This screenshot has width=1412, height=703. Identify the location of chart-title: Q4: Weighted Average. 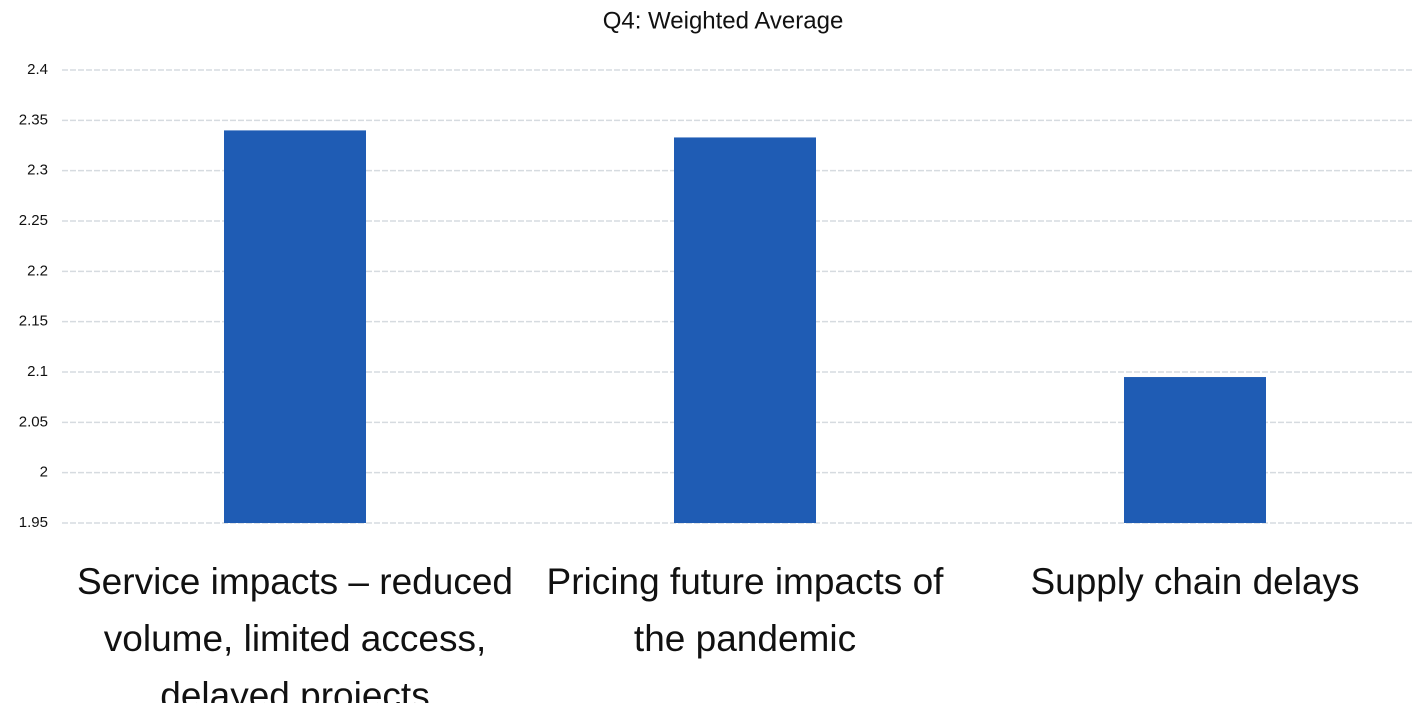
(723, 20).